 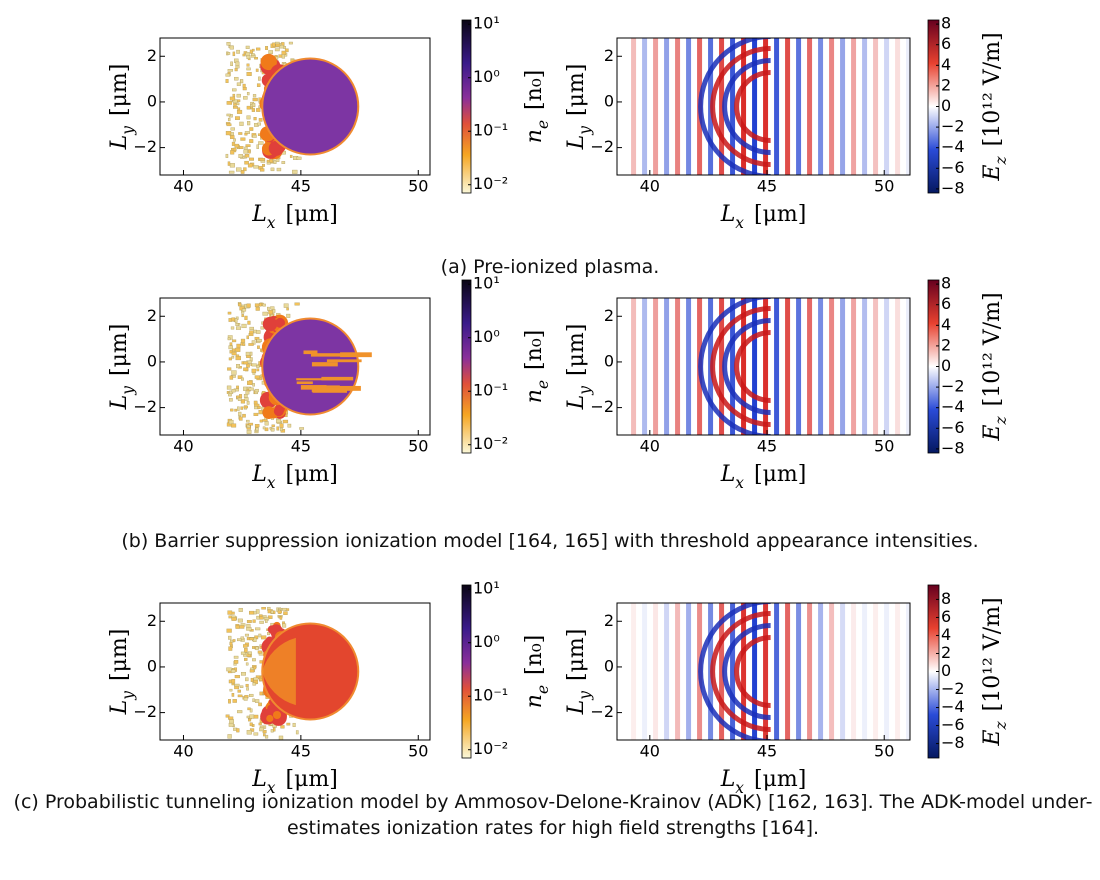 What do you see at coordinates (145, 406) in the screenshot?
I see `y-tick-label: −2` at bounding box center [145, 406].